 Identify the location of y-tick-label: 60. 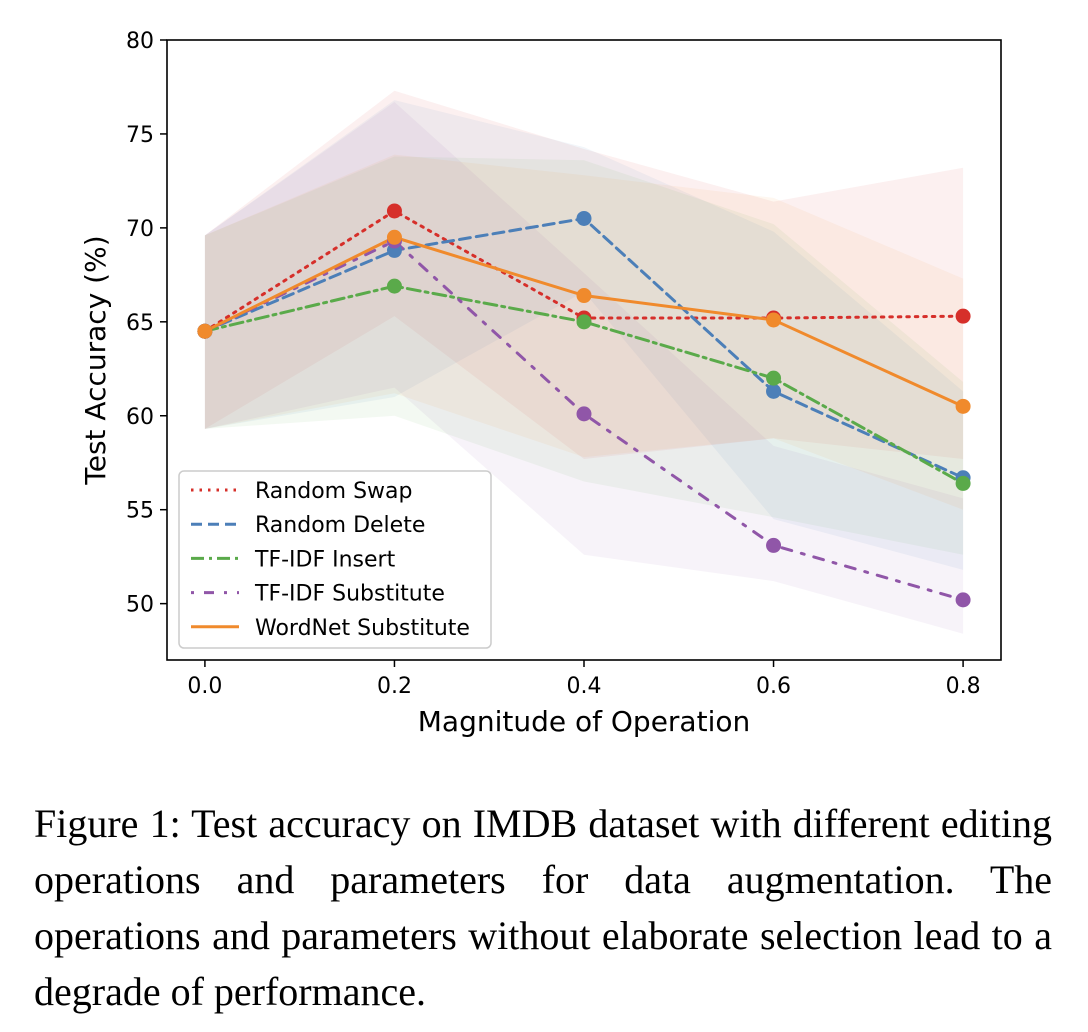
(140, 417).